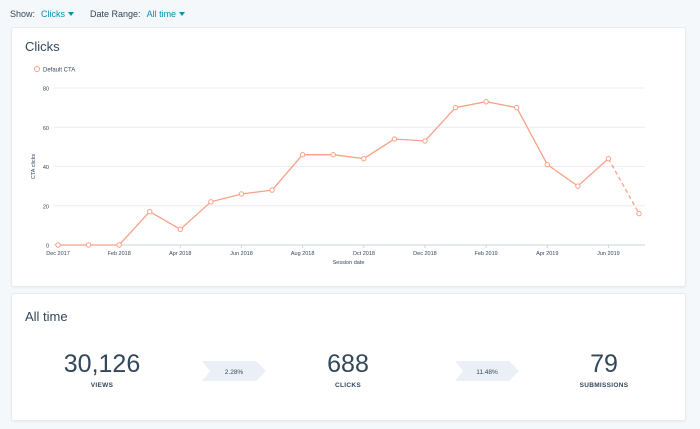 The height and width of the screenshot is (429, 700). I want to click on views-value: 30,126, so click(102, 364).